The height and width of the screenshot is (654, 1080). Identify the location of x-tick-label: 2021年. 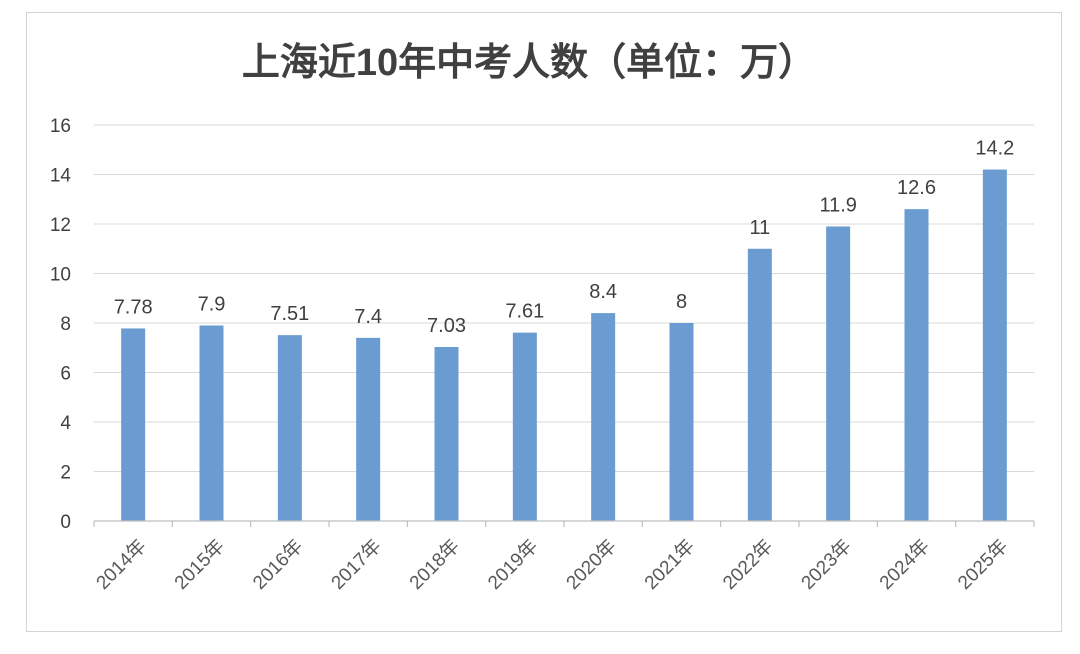
(669, 564).